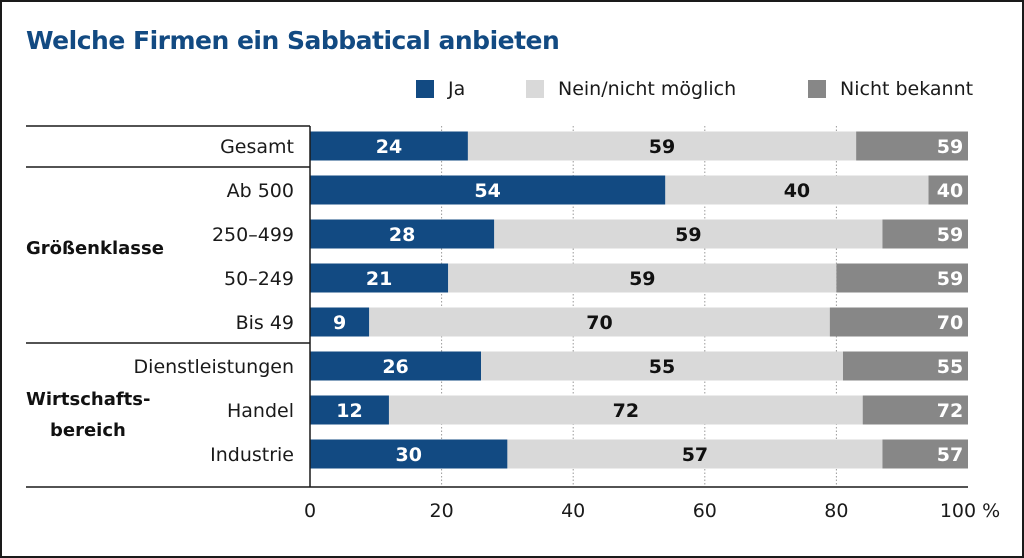  Describe the element at coordinates (252, 455) in the screenshot. I see `category-label-industrie: Industrie` at that location.